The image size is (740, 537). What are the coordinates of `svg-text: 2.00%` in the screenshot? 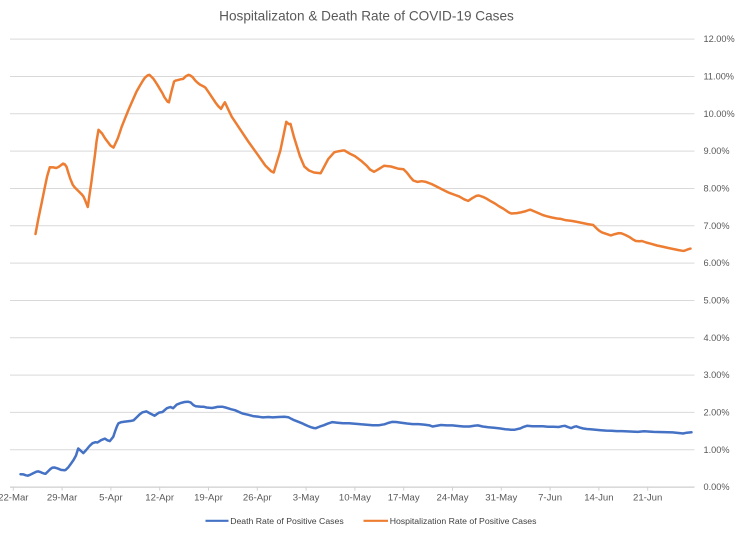 It's located at (717, 412).